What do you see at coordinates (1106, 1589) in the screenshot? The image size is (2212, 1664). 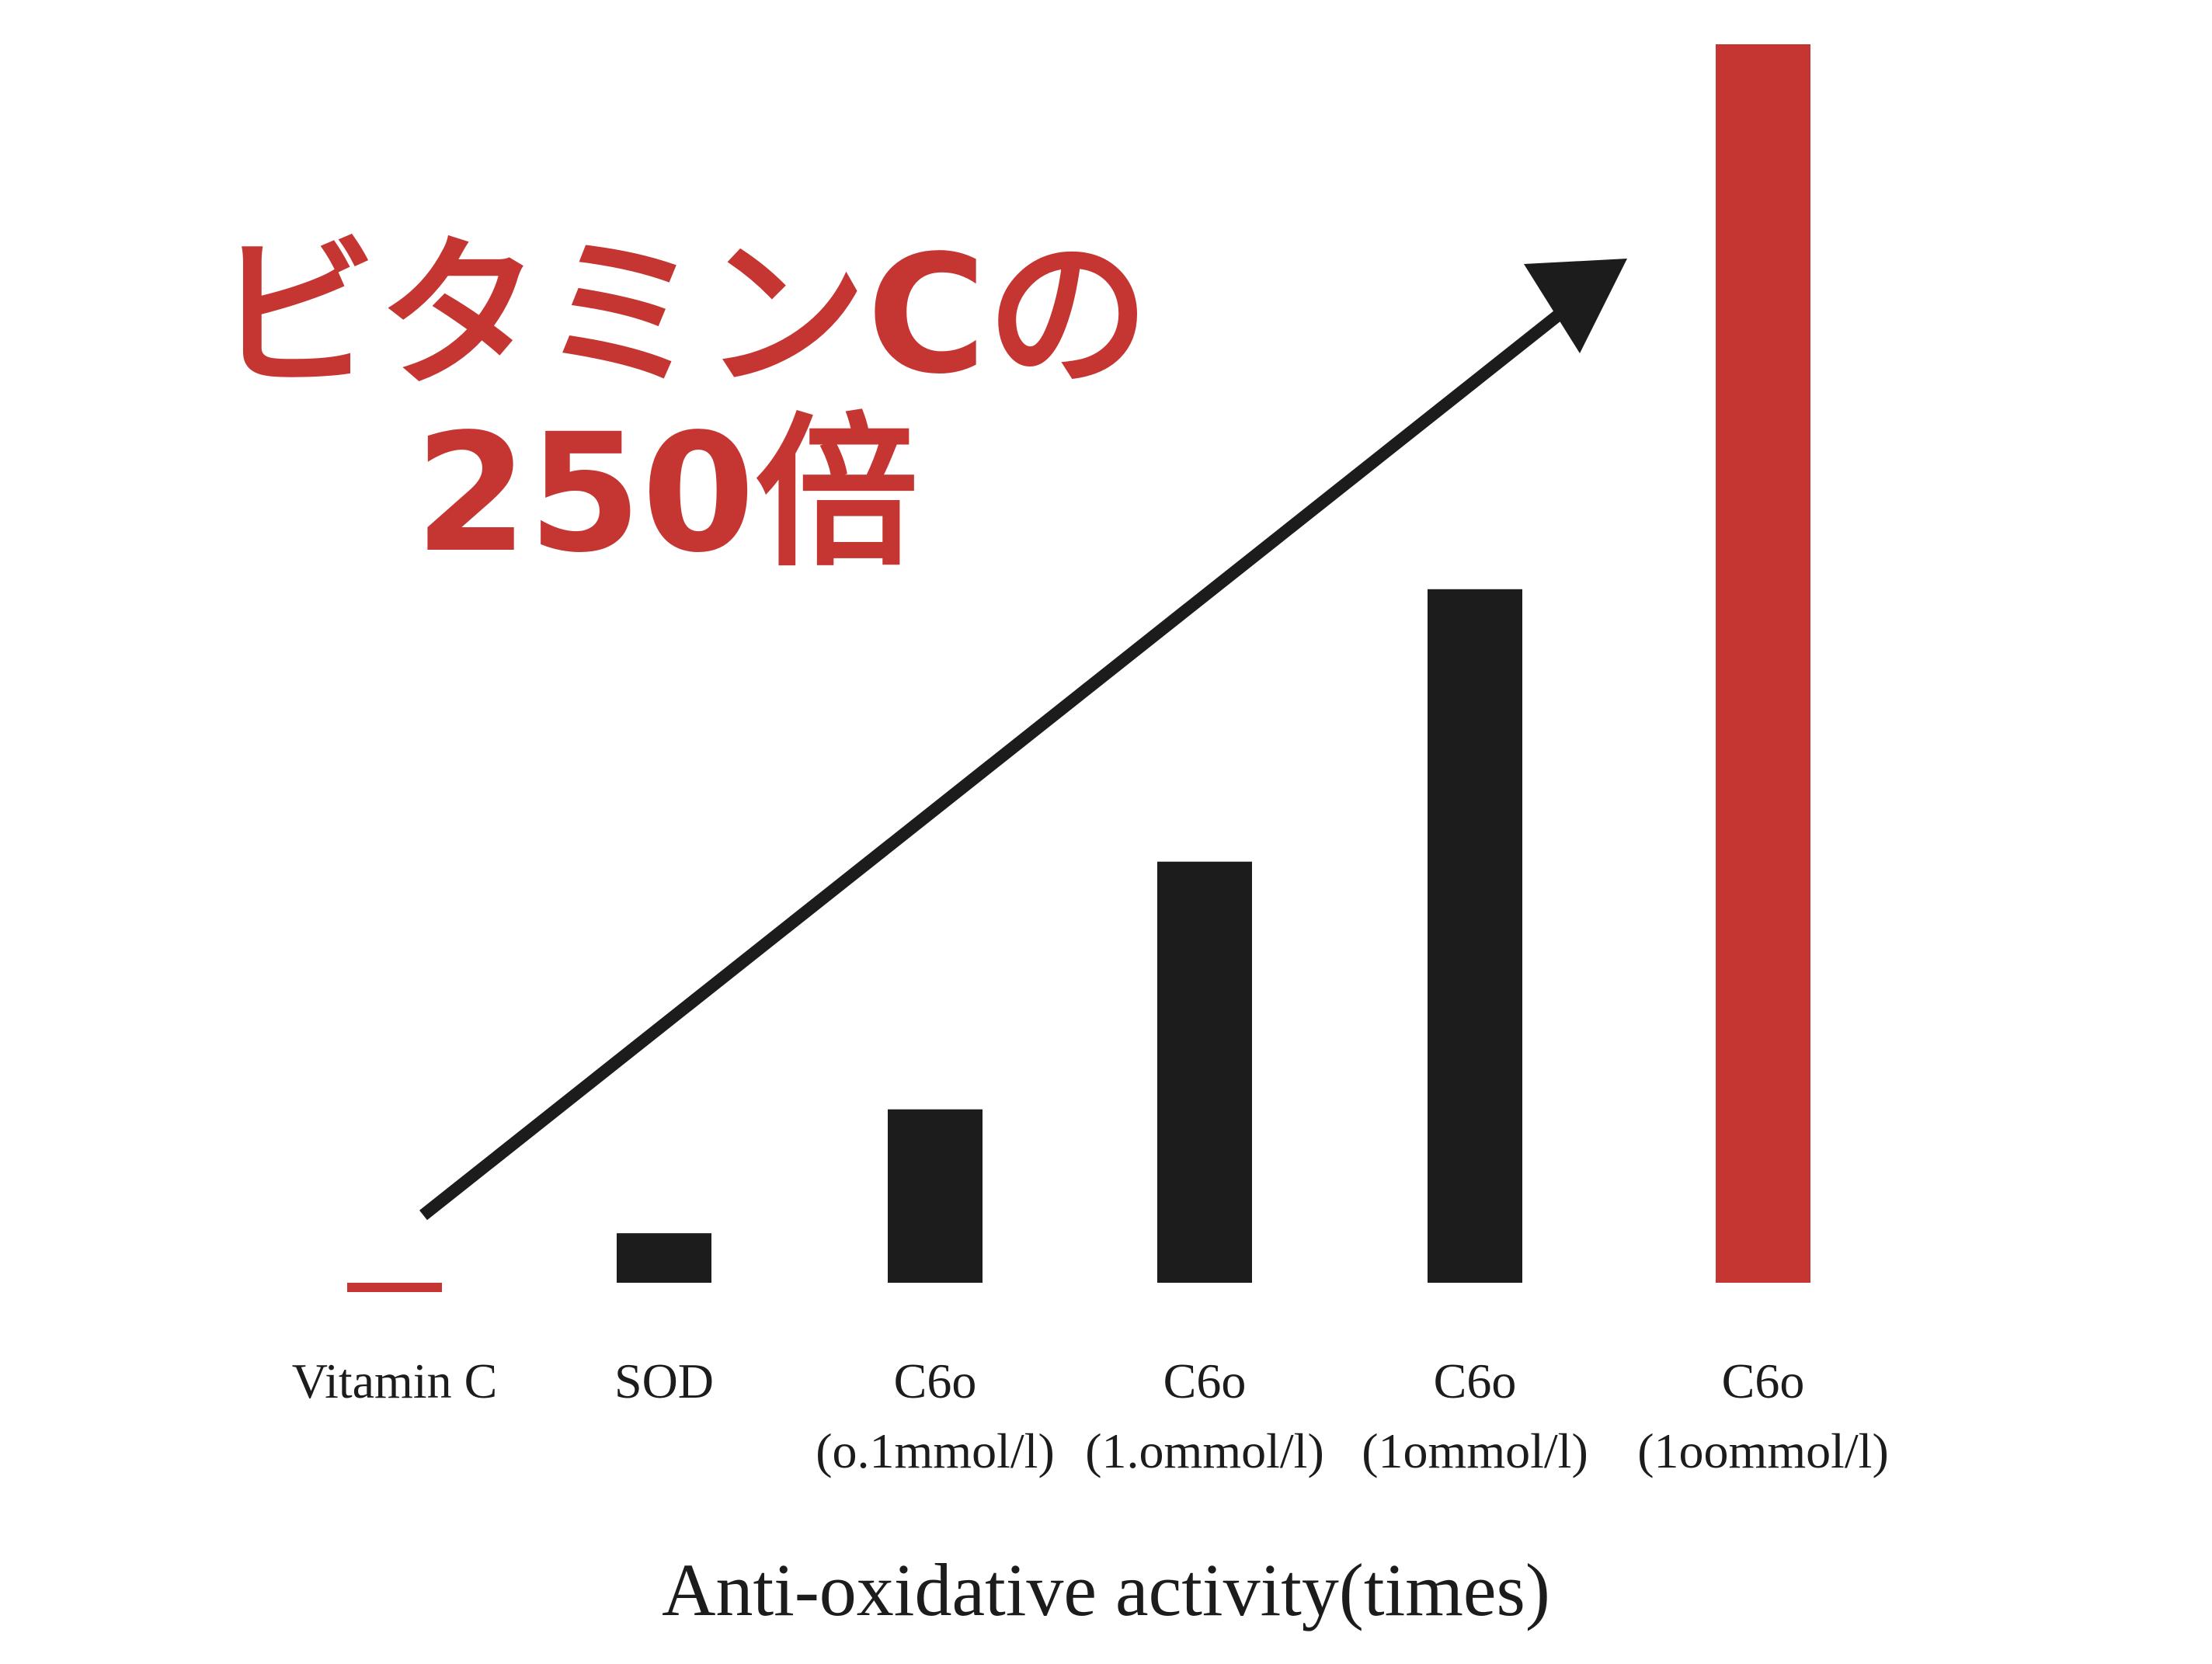 I see `x-axis-label: Anti-oxidative activity(times)` at bounding box center [1106, 1589].